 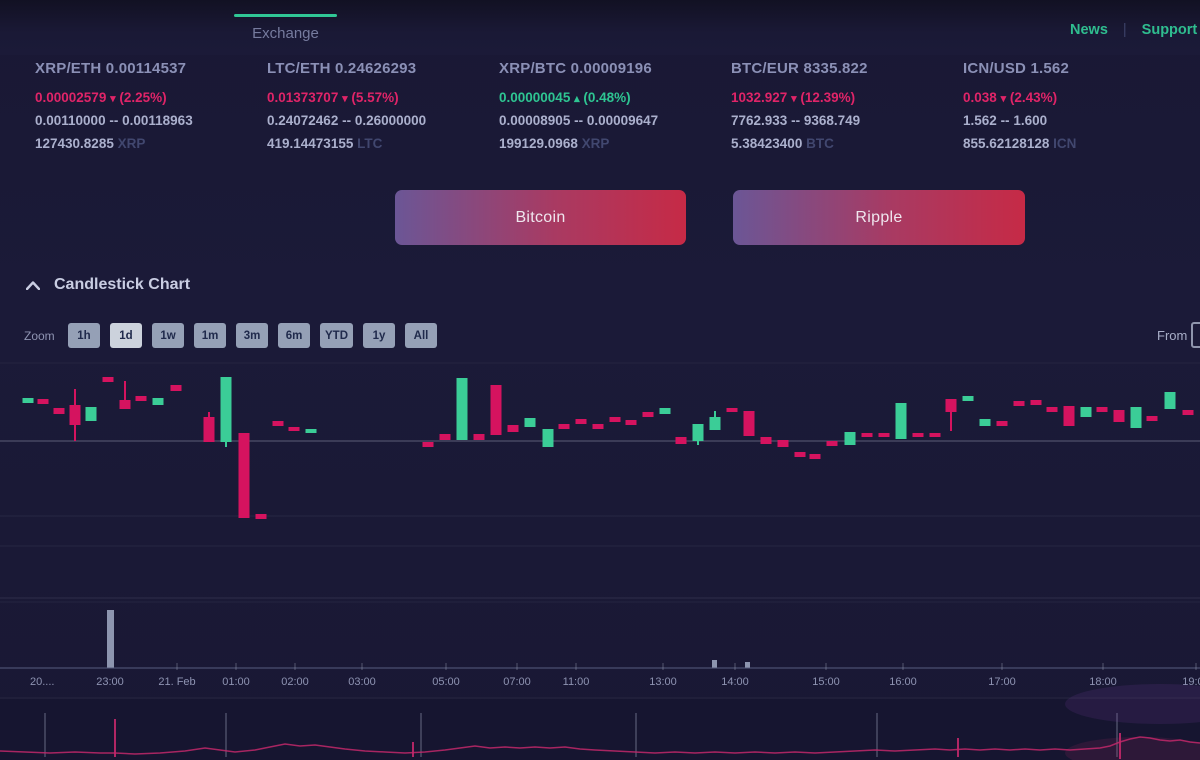 I want to click on ticker-range: 1.562 -- 1.600, so click(x=1005, y=120).